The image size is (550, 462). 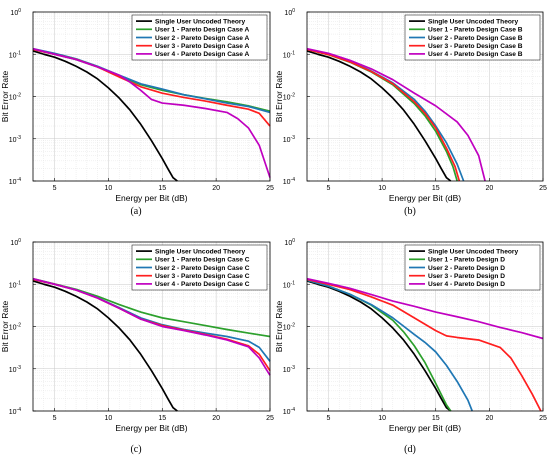 What do you see at coordinates (202, 276) in the screenshot?
I see `legend-label: User 3 - Pareto Design Case C` at bounding box center [202, 276].